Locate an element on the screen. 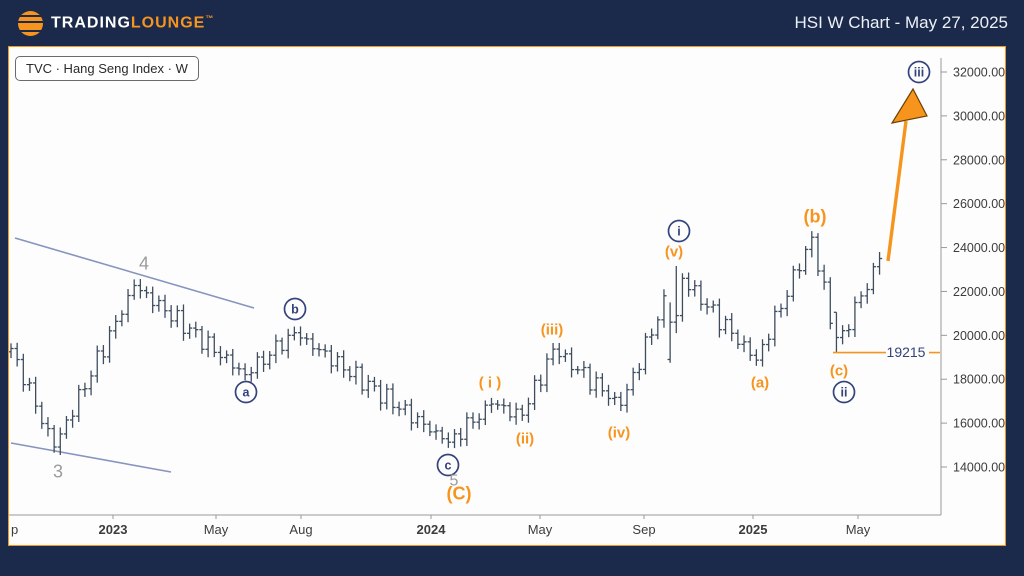  x-axis-label: Sep is located at coordinates (643, 529).